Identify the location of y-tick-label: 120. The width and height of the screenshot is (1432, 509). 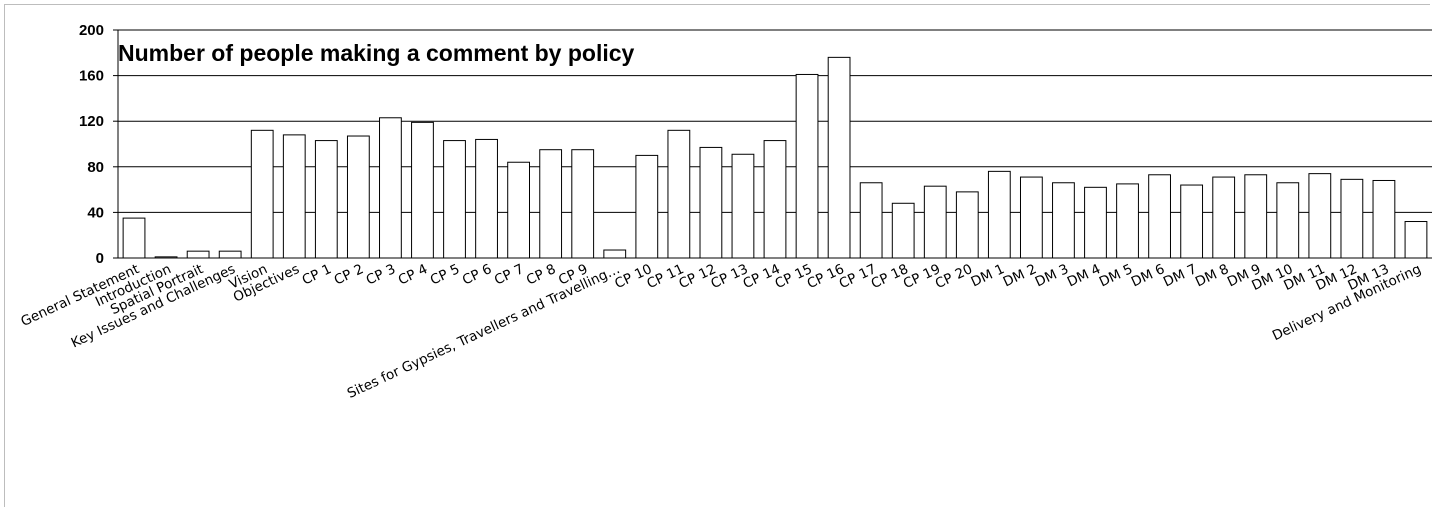
(91, 121).